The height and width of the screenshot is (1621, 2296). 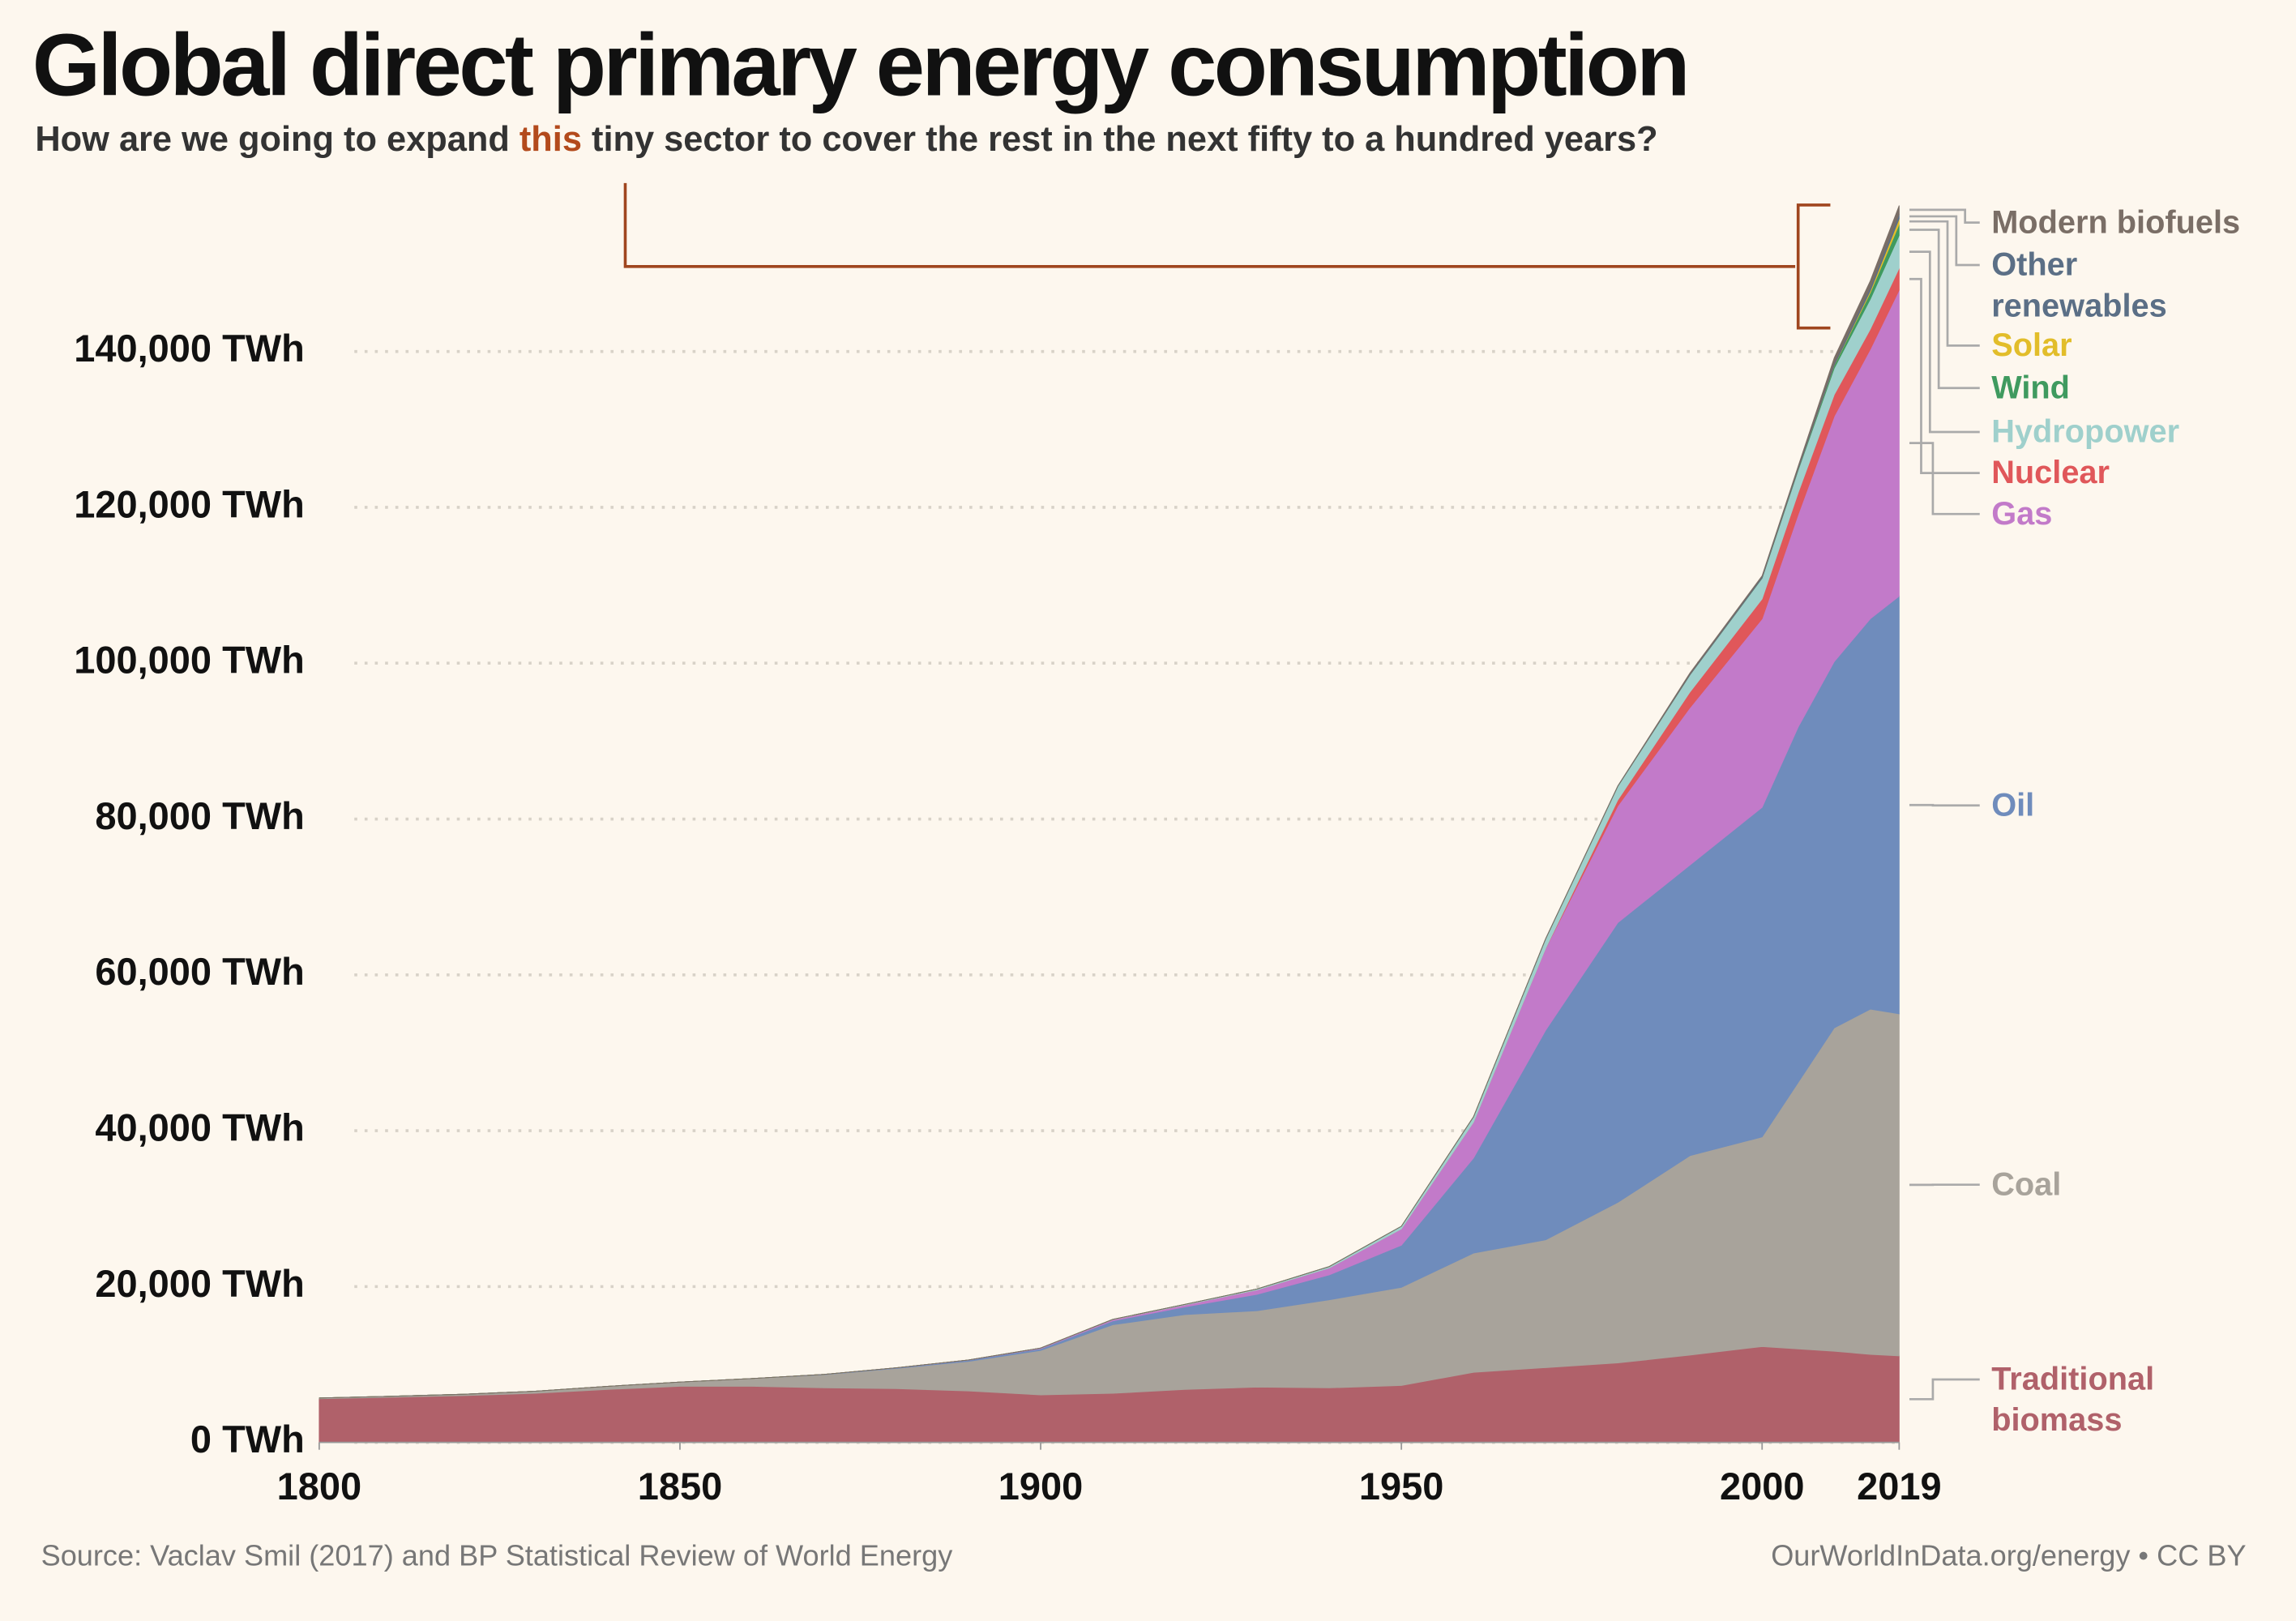 I want to click on y-tick-label: 120,000 TWh, so click(x=189, y=503).